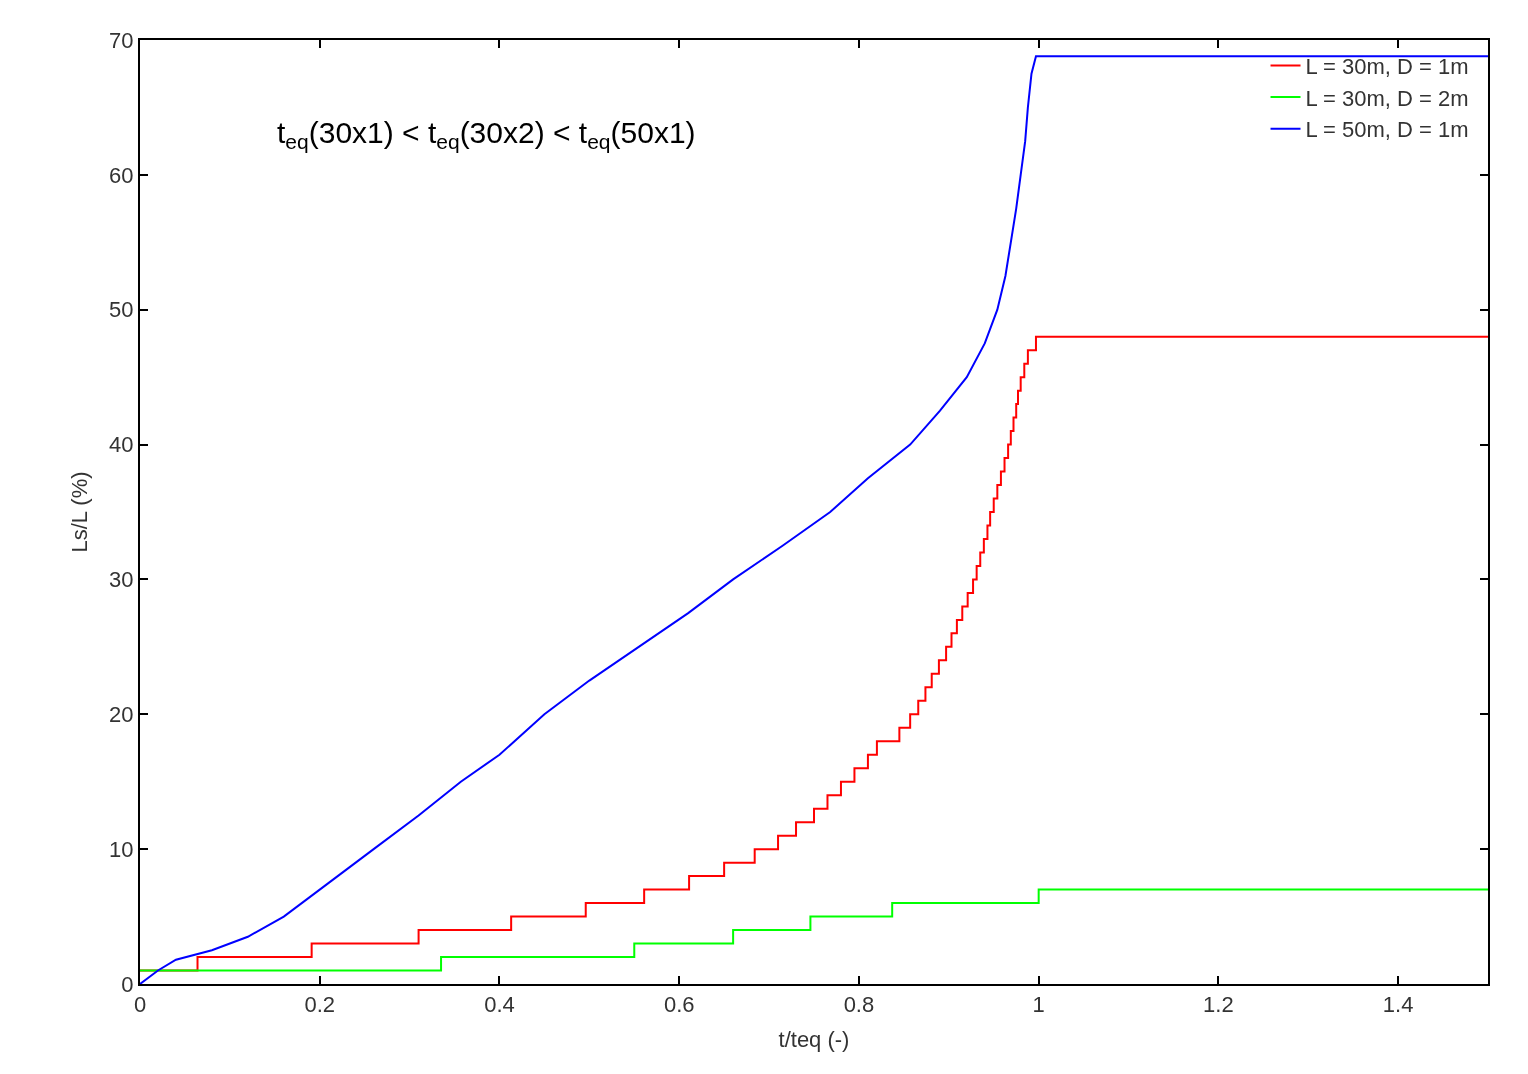  What do you see at coordinates (499, 1005) in the screenshot?
I see `x-tick-label: 0.4` at bounding box center [499, 1005].